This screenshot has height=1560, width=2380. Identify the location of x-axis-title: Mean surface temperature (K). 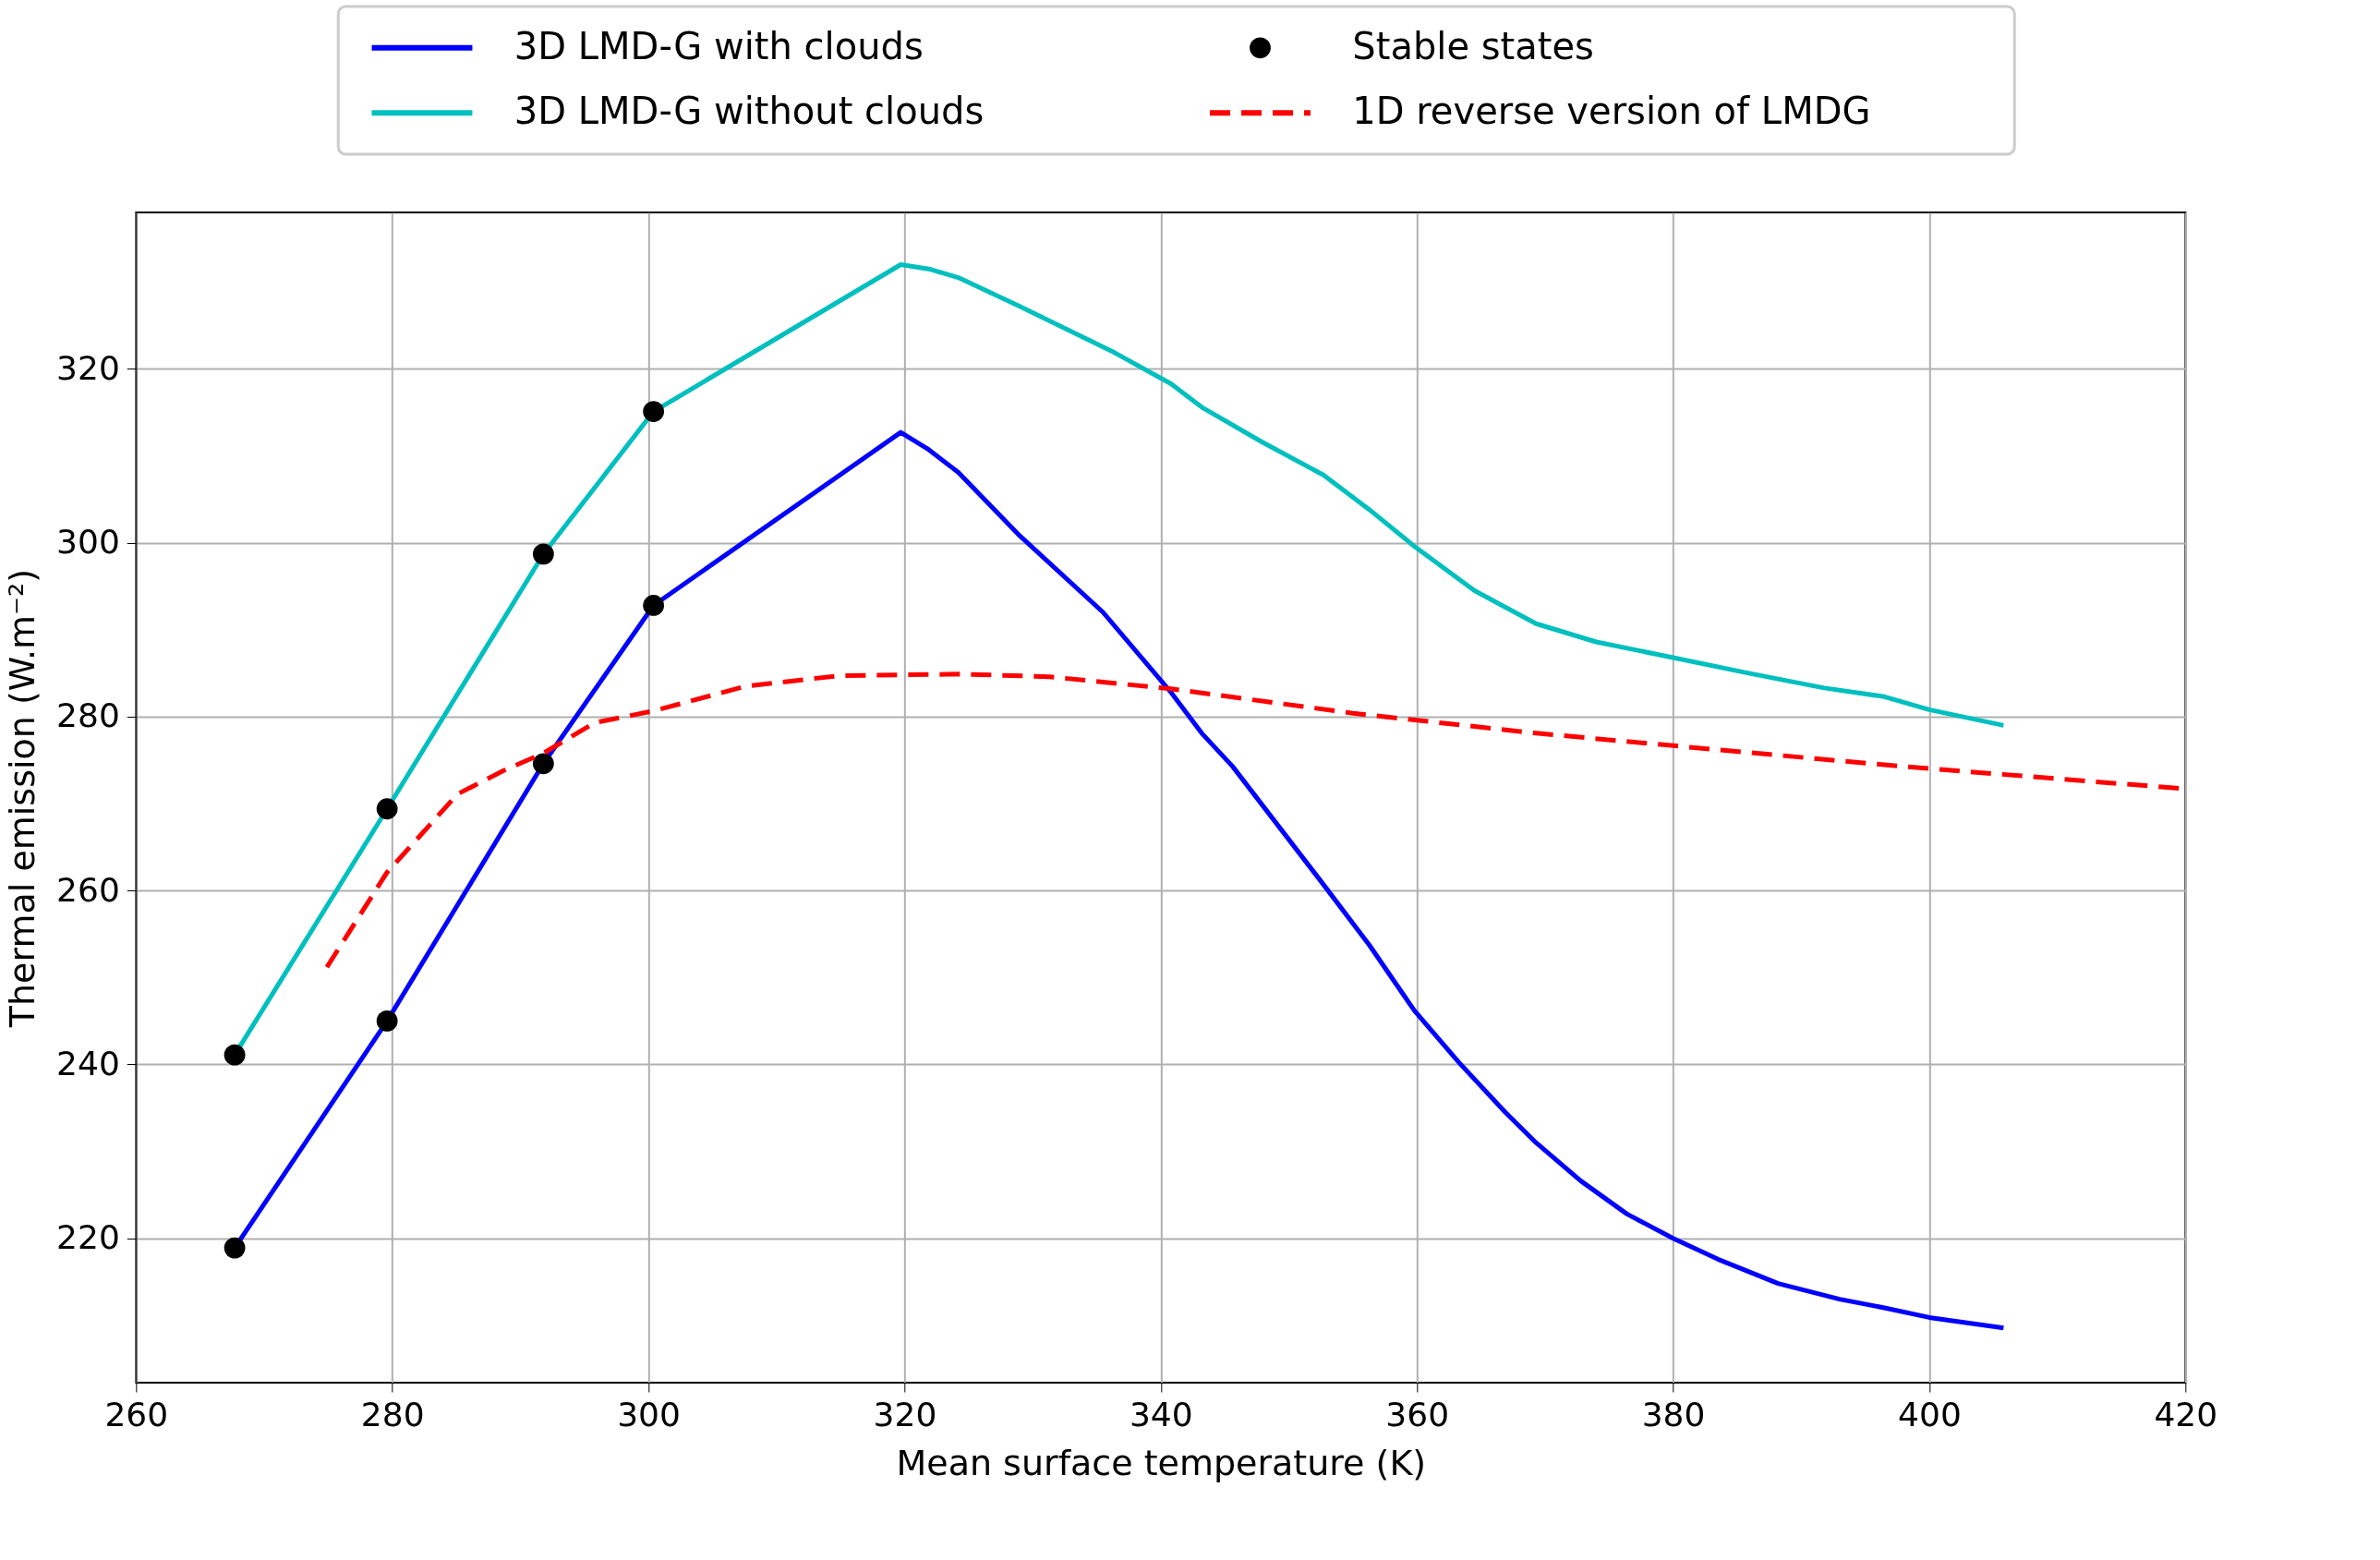
(1161, 1462).